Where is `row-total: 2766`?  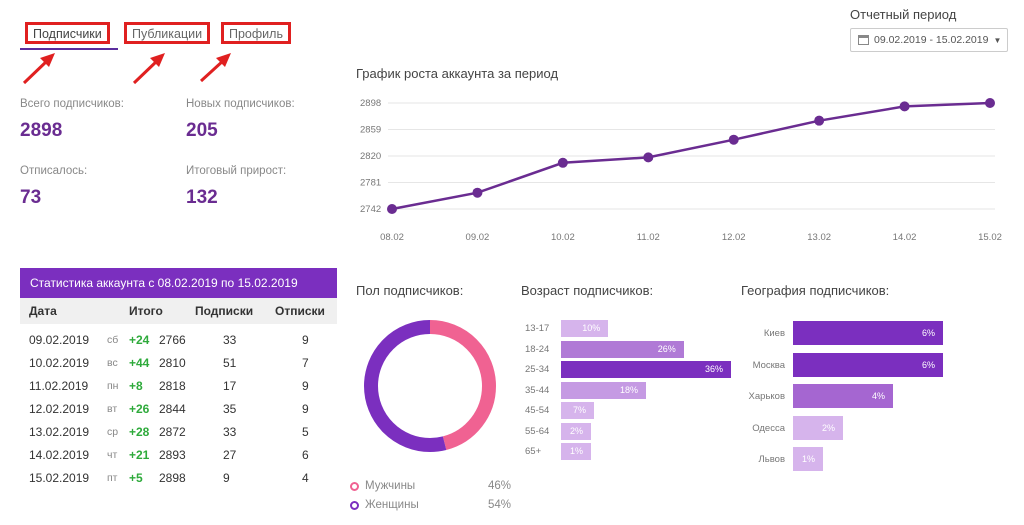 row-total: 2766 is located at coordinates (172, 340).